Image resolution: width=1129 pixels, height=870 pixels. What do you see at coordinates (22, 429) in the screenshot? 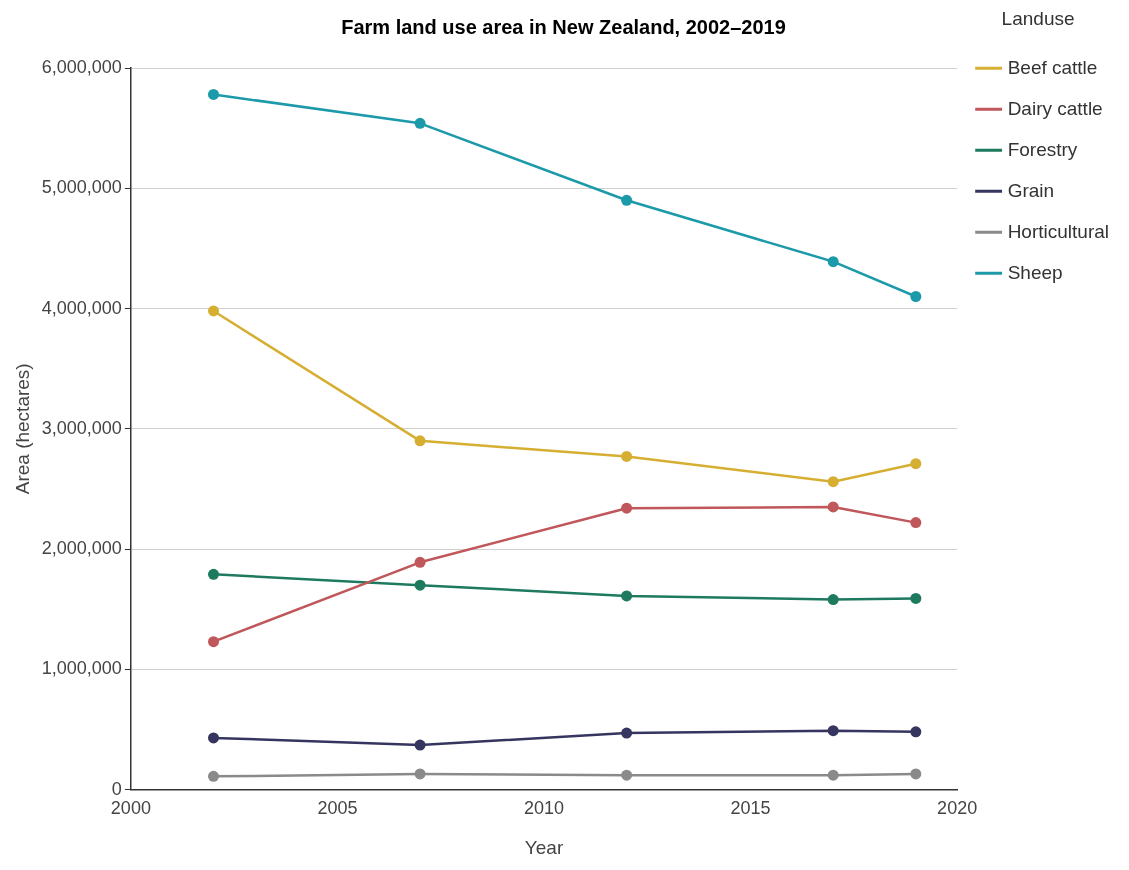
I see `y-axis-title: Area (hectares)` at bounding box center [22, 429].